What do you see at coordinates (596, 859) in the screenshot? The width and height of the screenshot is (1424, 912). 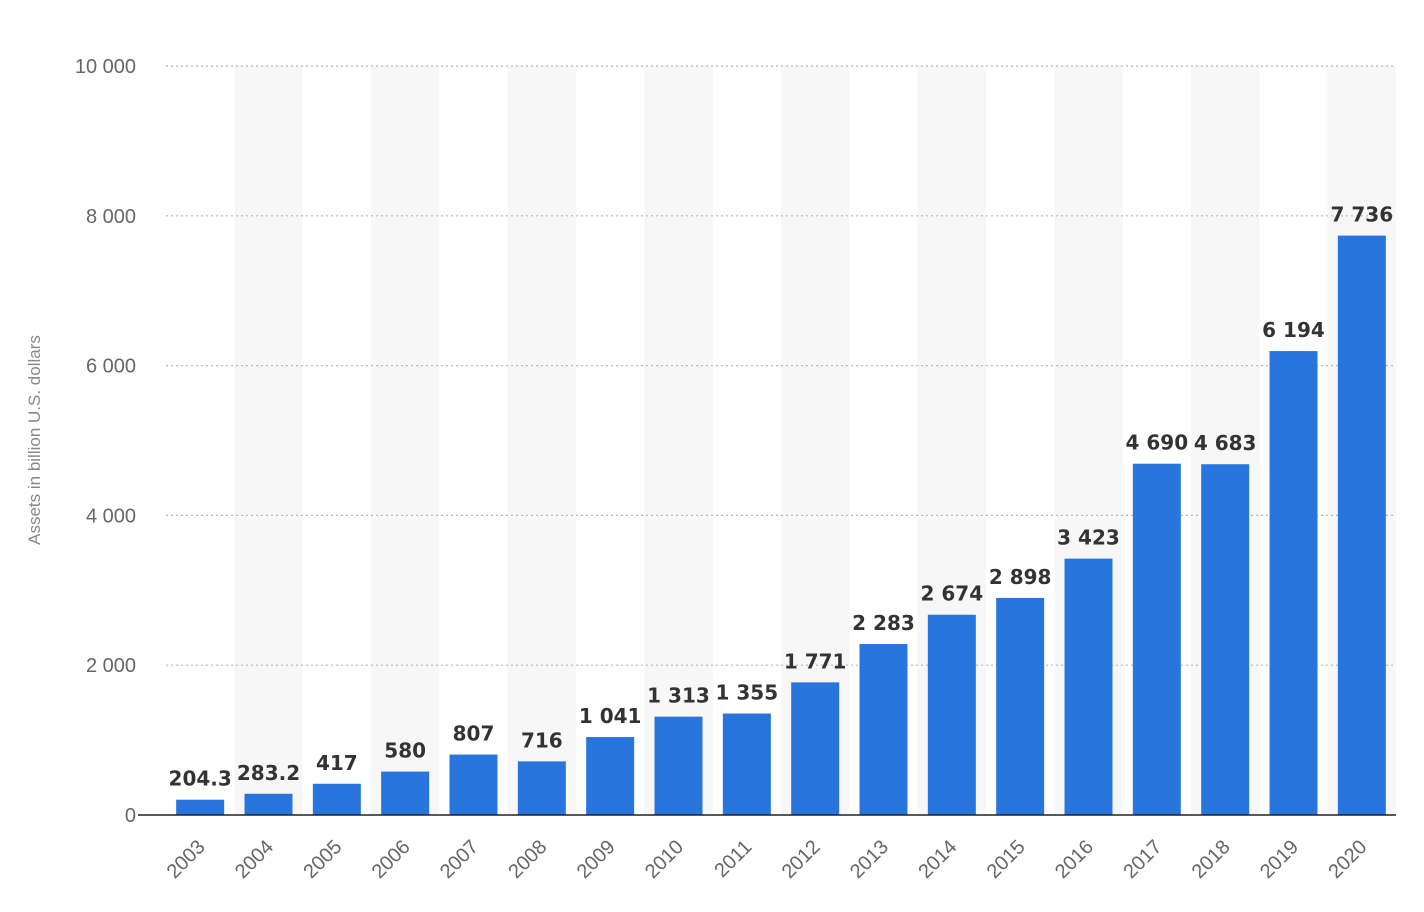 I see `x-tick-label: 2009` at bounding box center [596, 859].